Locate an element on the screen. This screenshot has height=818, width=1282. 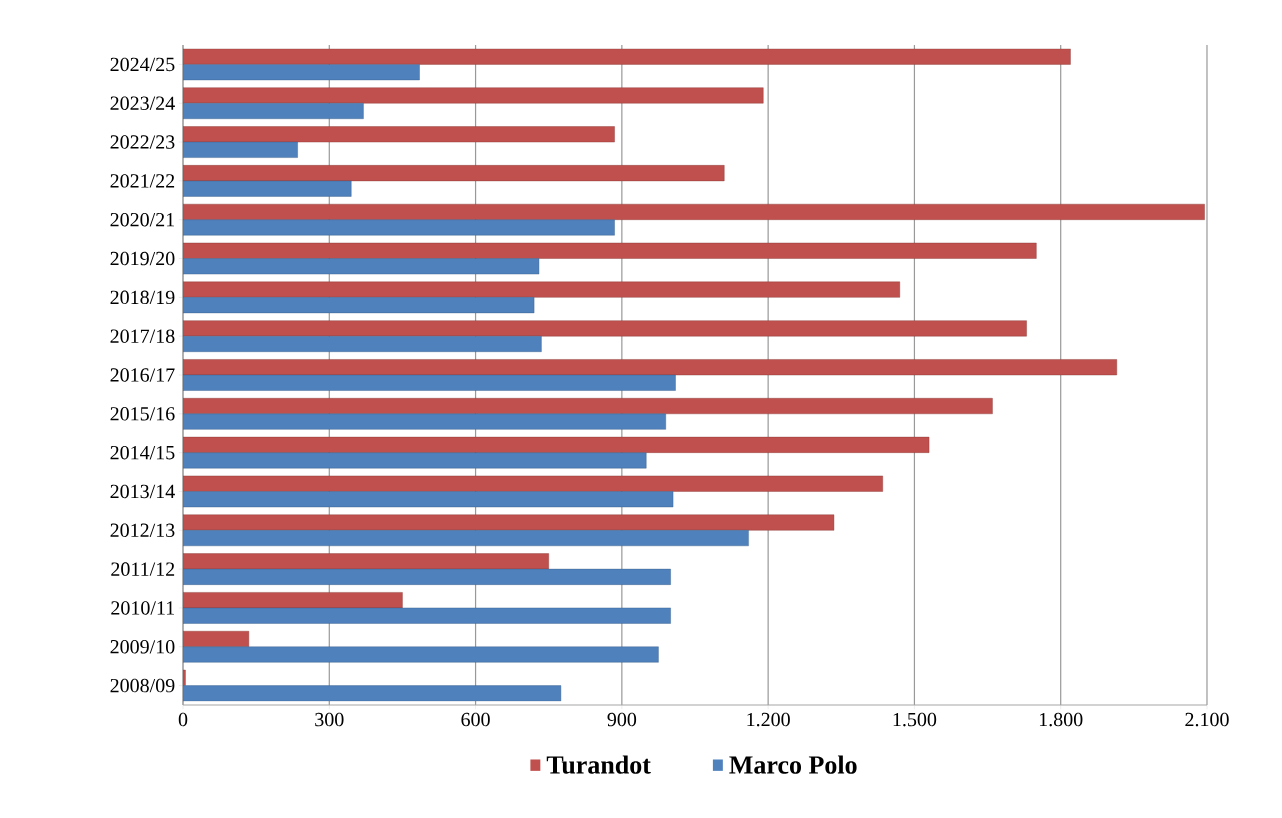
y-tick-label: 2014/15 is located at coordinates (142, 452).